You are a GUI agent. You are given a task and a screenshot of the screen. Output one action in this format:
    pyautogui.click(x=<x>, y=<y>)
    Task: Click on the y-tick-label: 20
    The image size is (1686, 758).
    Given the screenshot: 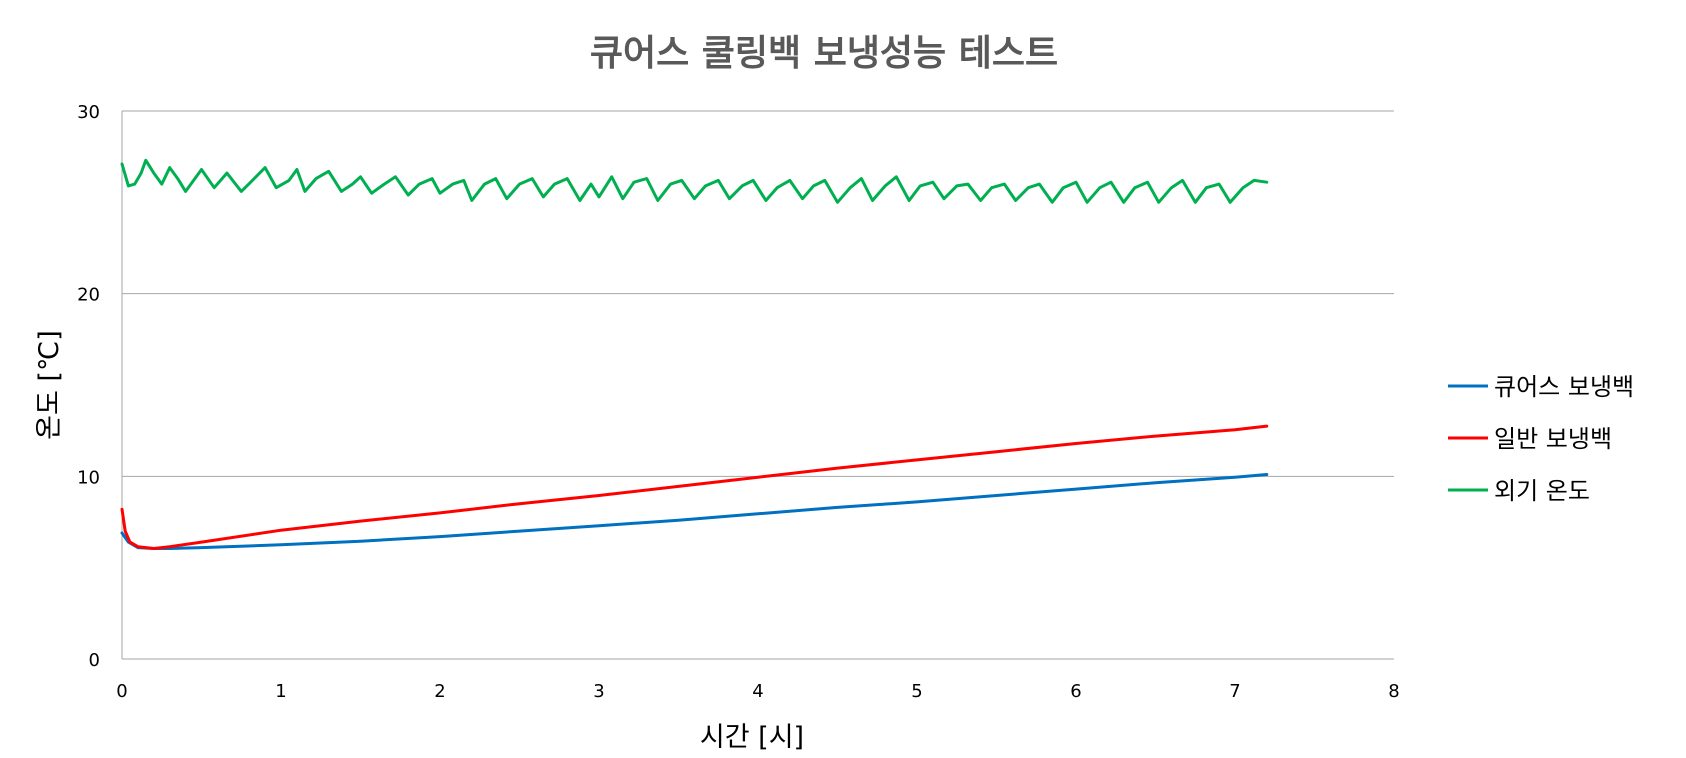 What is the action you would take?
    pyautogui.click(x=88, y=295)
    